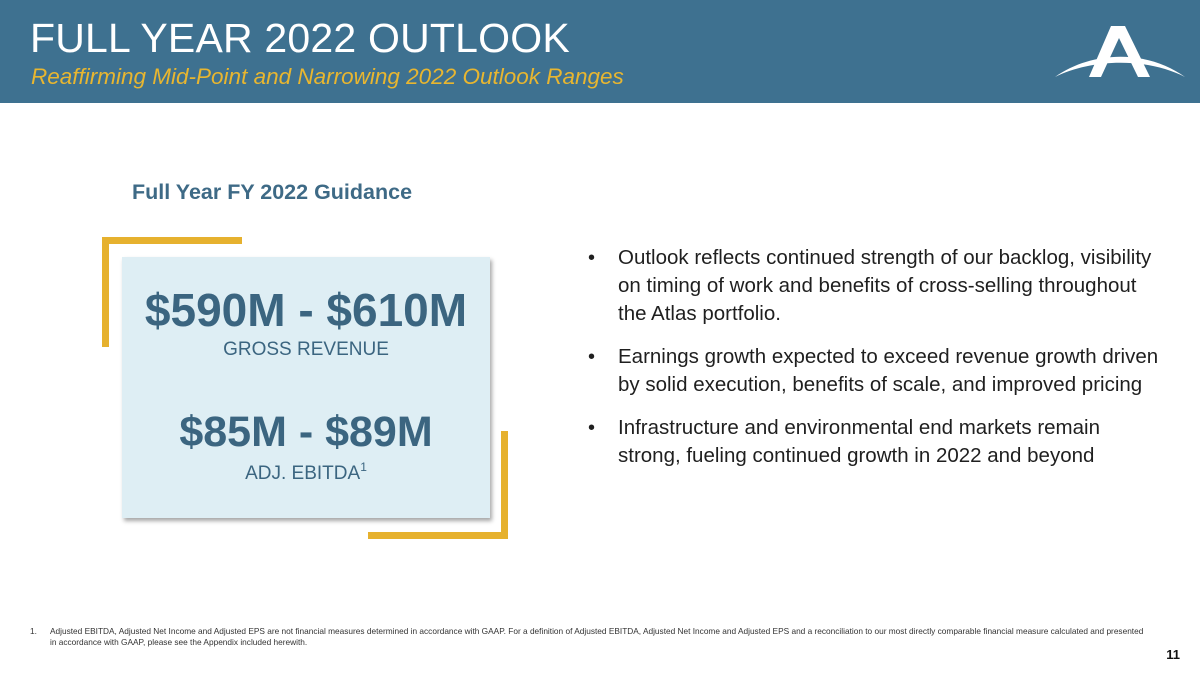 The height and width of the screenshot is (674, 1200). I want to click on atlas-logo-icon, so click(1120, 51).